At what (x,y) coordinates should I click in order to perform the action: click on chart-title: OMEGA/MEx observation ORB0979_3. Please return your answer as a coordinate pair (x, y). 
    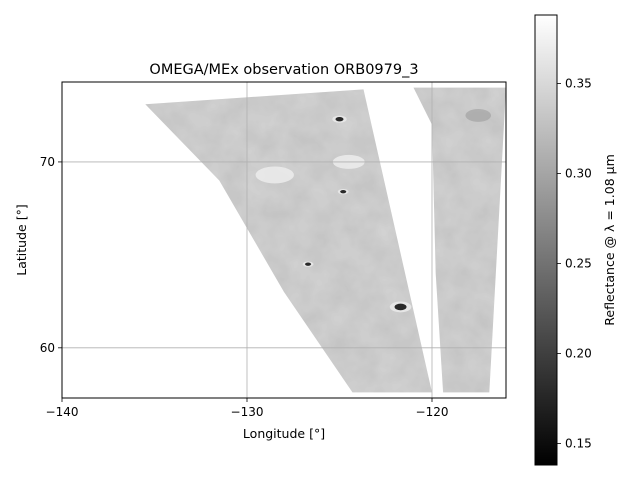
    Looking at the image, I should click on (283, 70).